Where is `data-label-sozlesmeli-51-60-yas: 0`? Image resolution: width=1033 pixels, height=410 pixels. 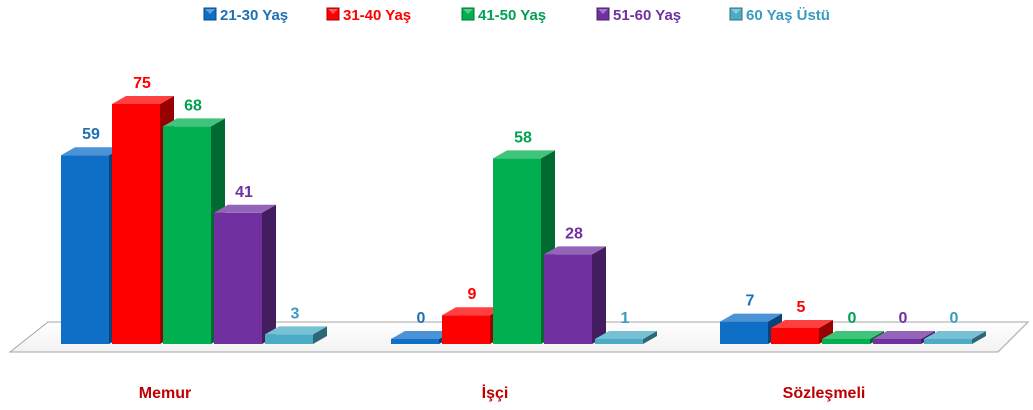 data-label-sozlesmeli-51-60-yas: 0 is located at coordinates (903, 318).